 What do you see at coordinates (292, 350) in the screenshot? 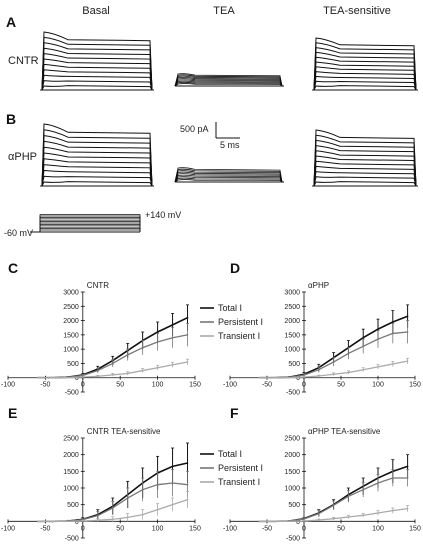
I see `y-tick-label: 1000` at bounding box center [292, 350].